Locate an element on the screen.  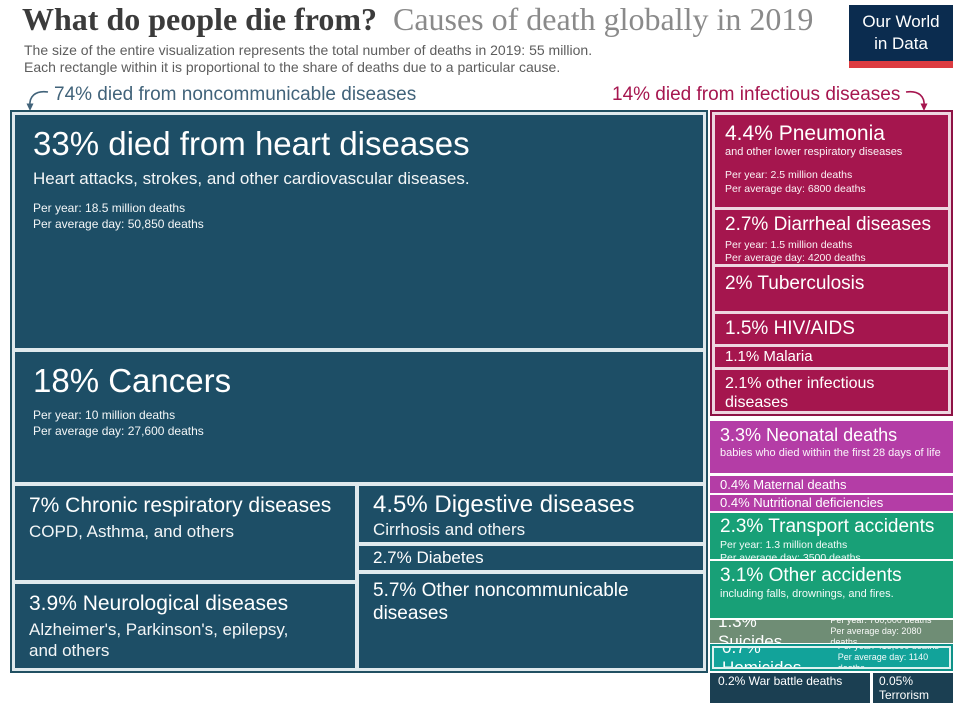
block-diabetes: 2.7% Diabetes is located at coordinates (531, 558).